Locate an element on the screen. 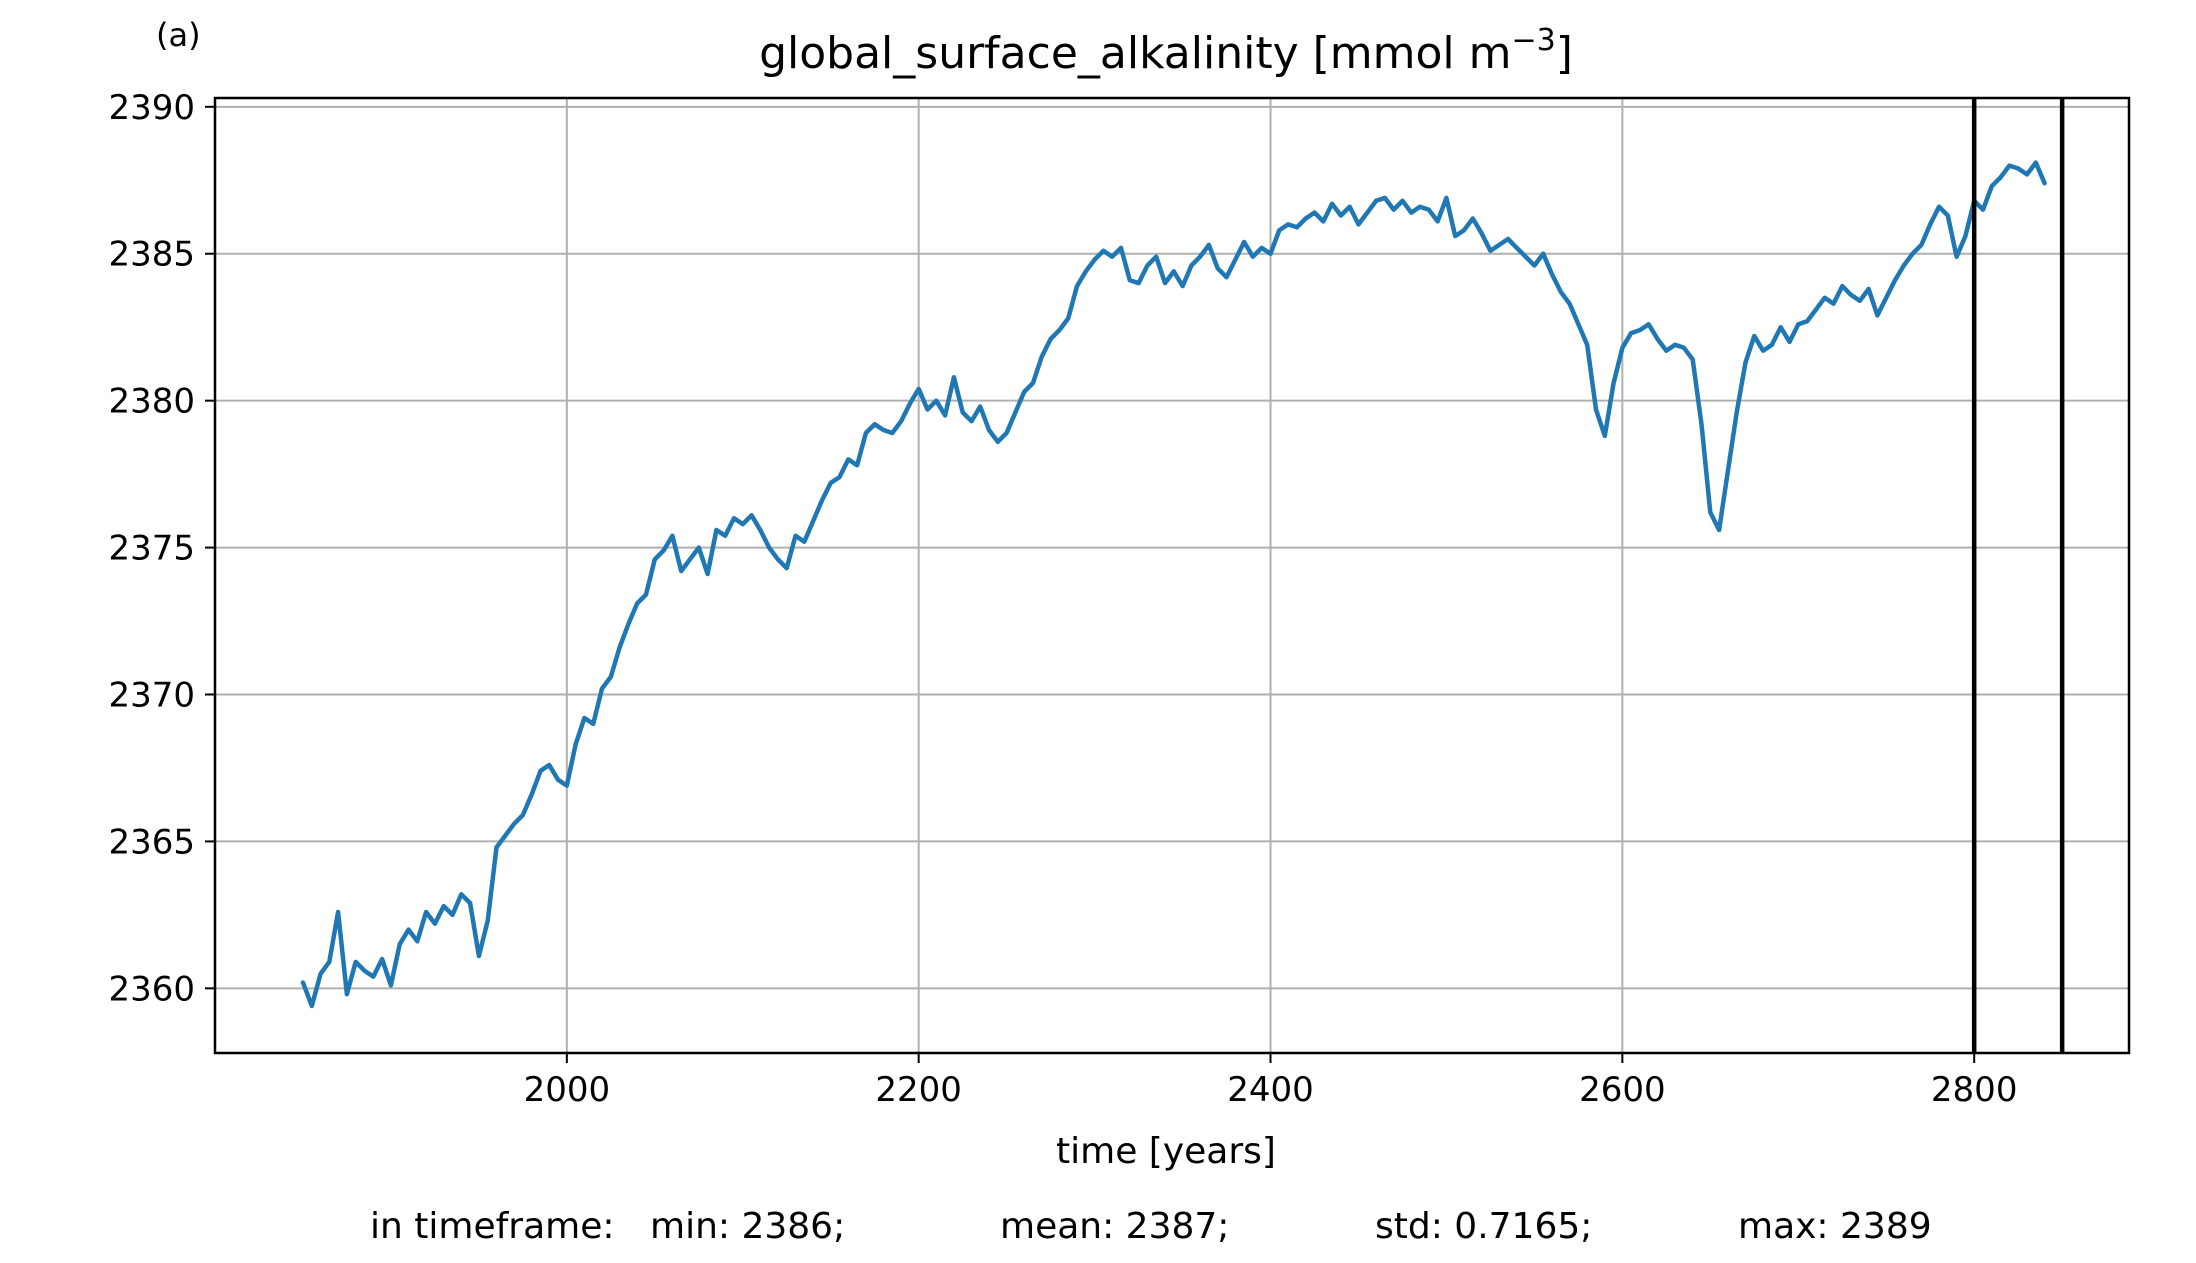 This screenshot has width=2196, height=1263. chart-title-main: global_surface_alkalinity [mmol m is located at coordinates (1135, 53).